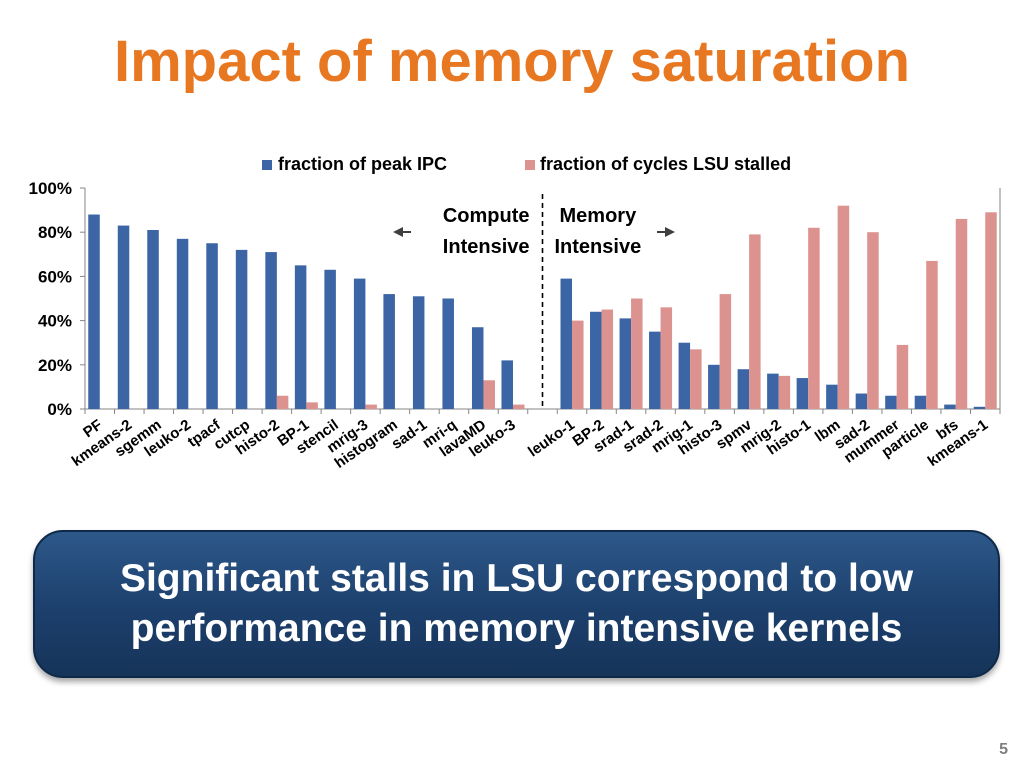 The height and width of the screenshot is (768, 1024). I want to click on y-tick-label: 80%, so click(55, 232).